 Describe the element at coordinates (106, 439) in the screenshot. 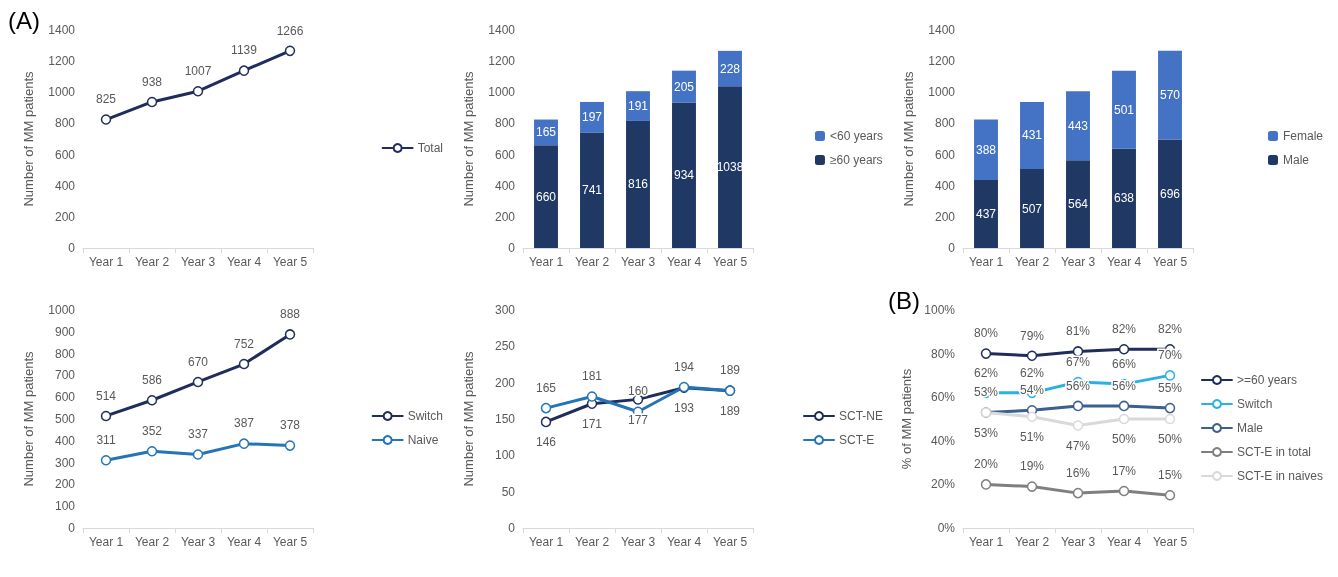

I see `data-label: 311` at that location.